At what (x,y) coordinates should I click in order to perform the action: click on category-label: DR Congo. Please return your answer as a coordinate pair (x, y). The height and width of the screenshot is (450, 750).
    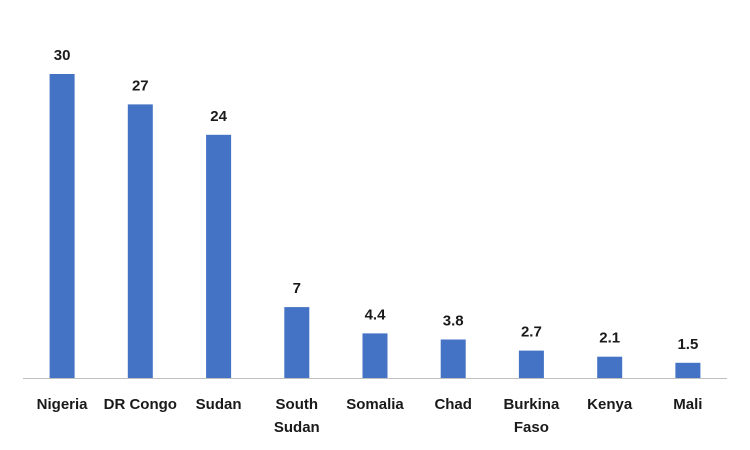
    Looking at the image, I should click on (140, 404).